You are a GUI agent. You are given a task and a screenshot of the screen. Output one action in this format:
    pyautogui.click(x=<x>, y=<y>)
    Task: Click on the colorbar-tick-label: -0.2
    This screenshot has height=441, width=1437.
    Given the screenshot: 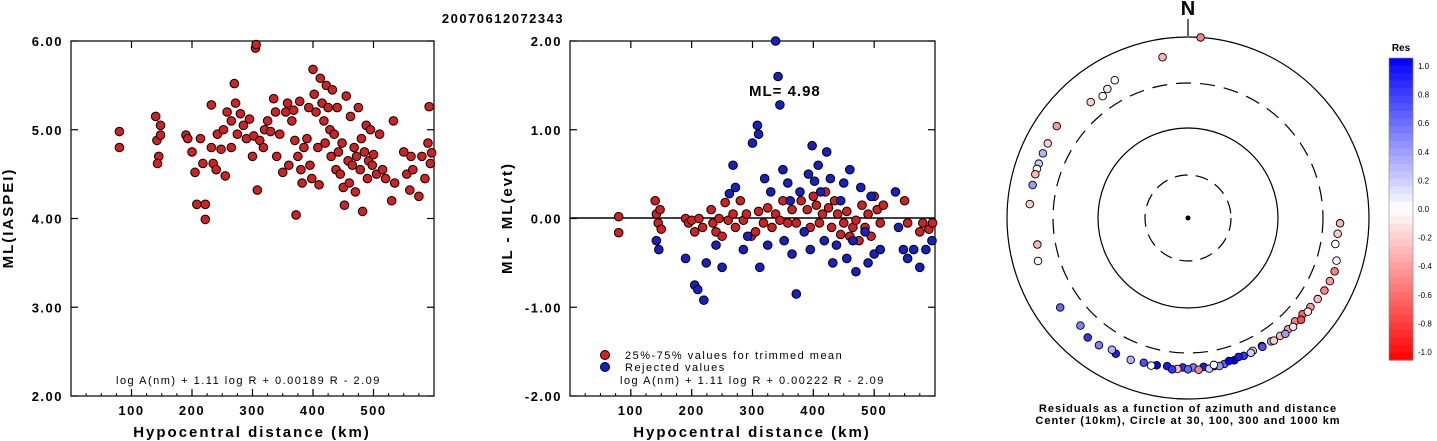 What is the action you would take?
    pyautogui.click(x=1425, y=238)
    